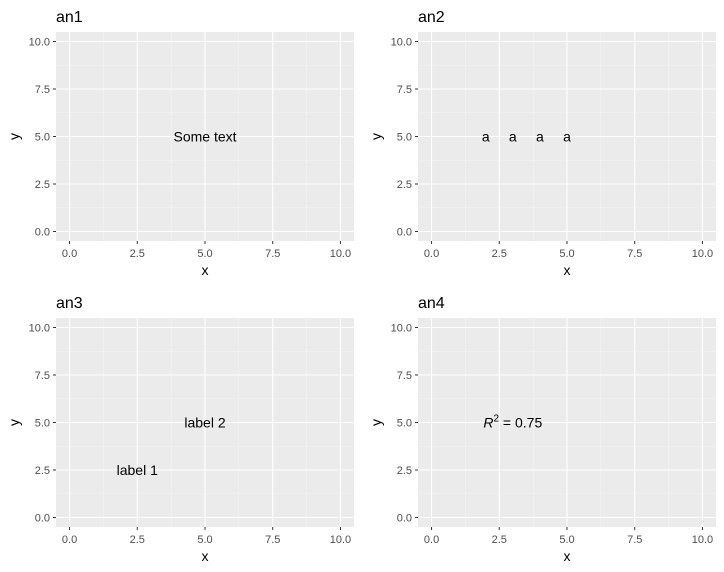 The image size is (724, 572). I want to click on annotation-text: Some text, so click(204, 137).